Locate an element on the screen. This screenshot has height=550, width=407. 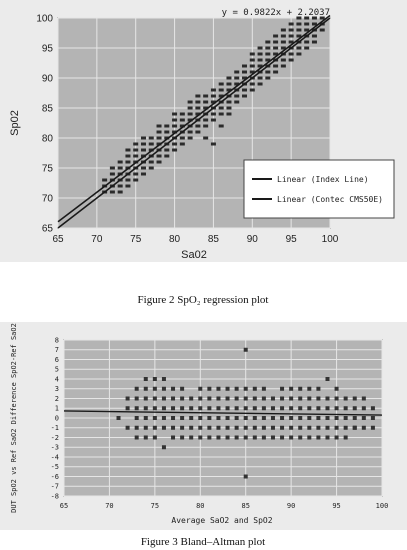
chart2-y-tick-label: 6 is located at coordinates (57, 360).